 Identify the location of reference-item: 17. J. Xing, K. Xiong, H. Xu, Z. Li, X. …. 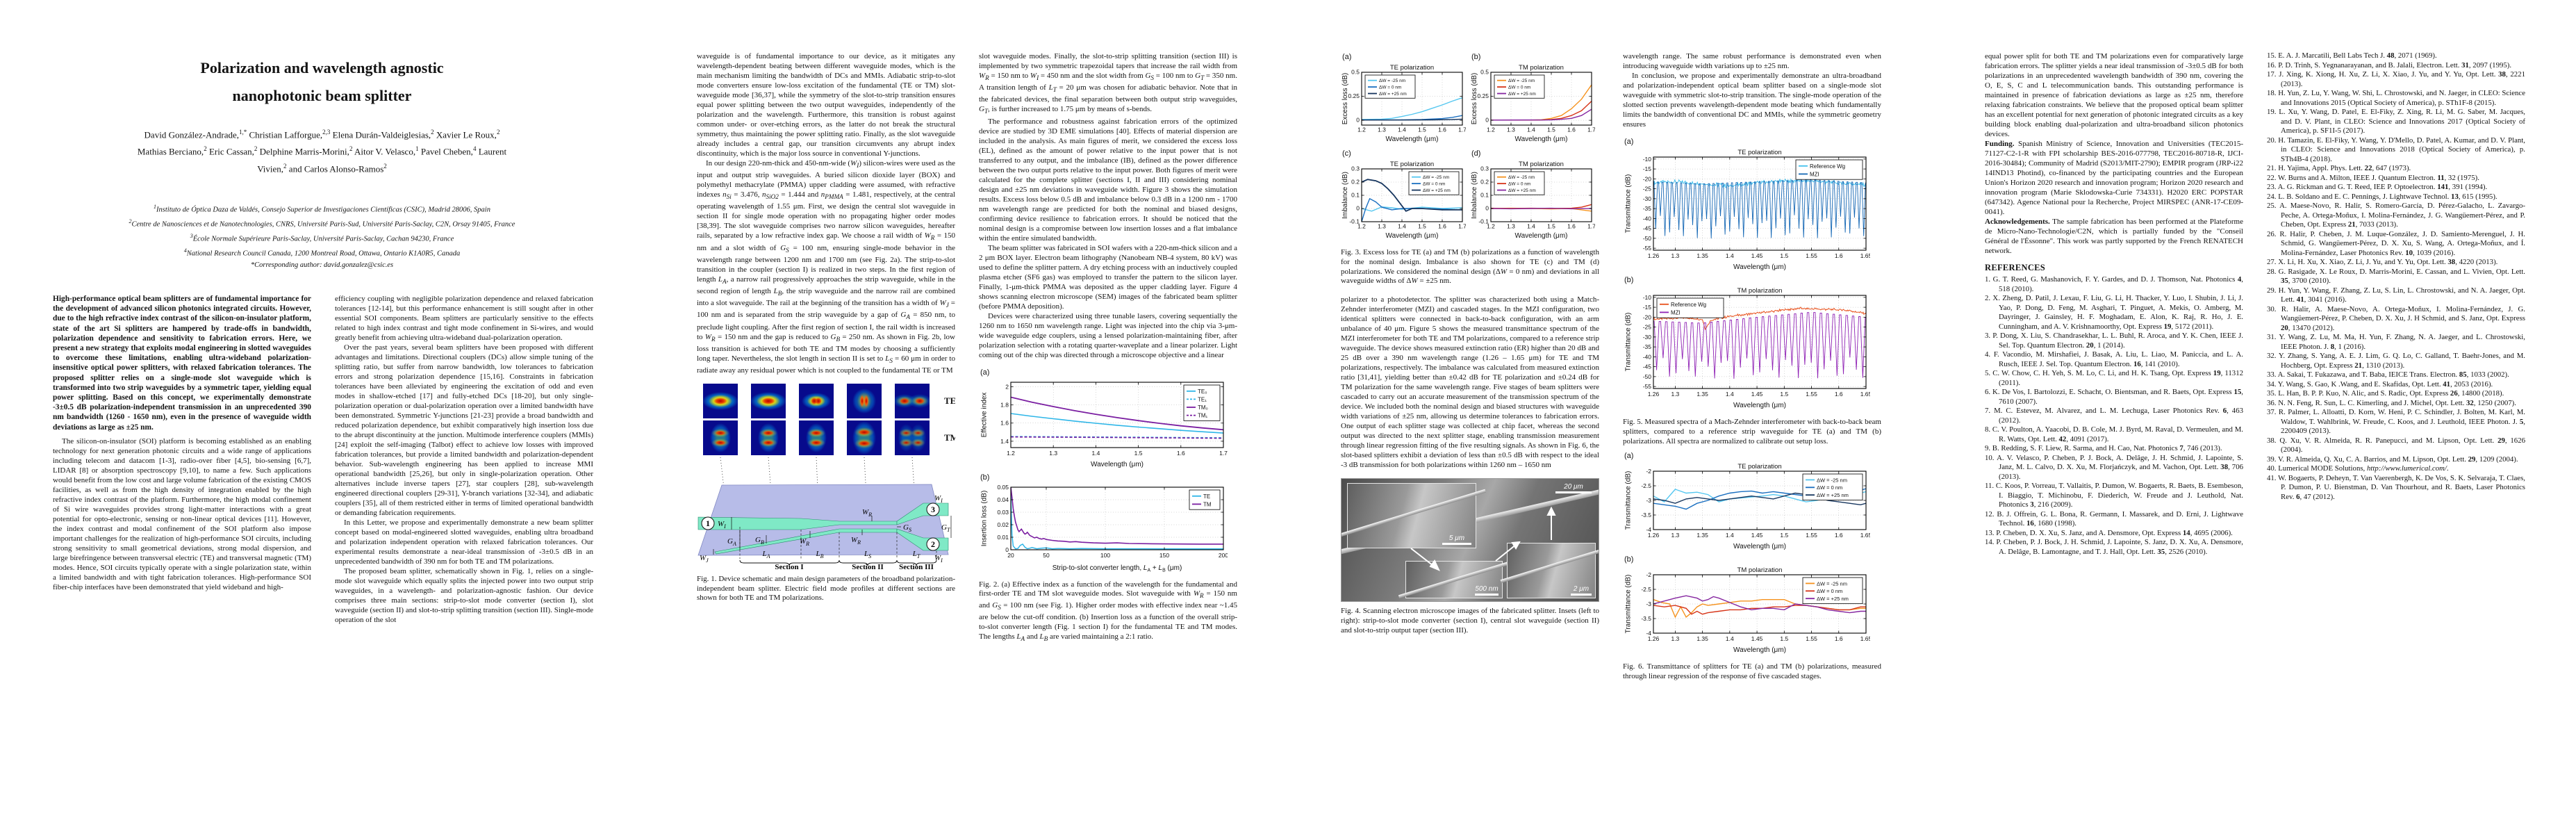
(2396, 79).